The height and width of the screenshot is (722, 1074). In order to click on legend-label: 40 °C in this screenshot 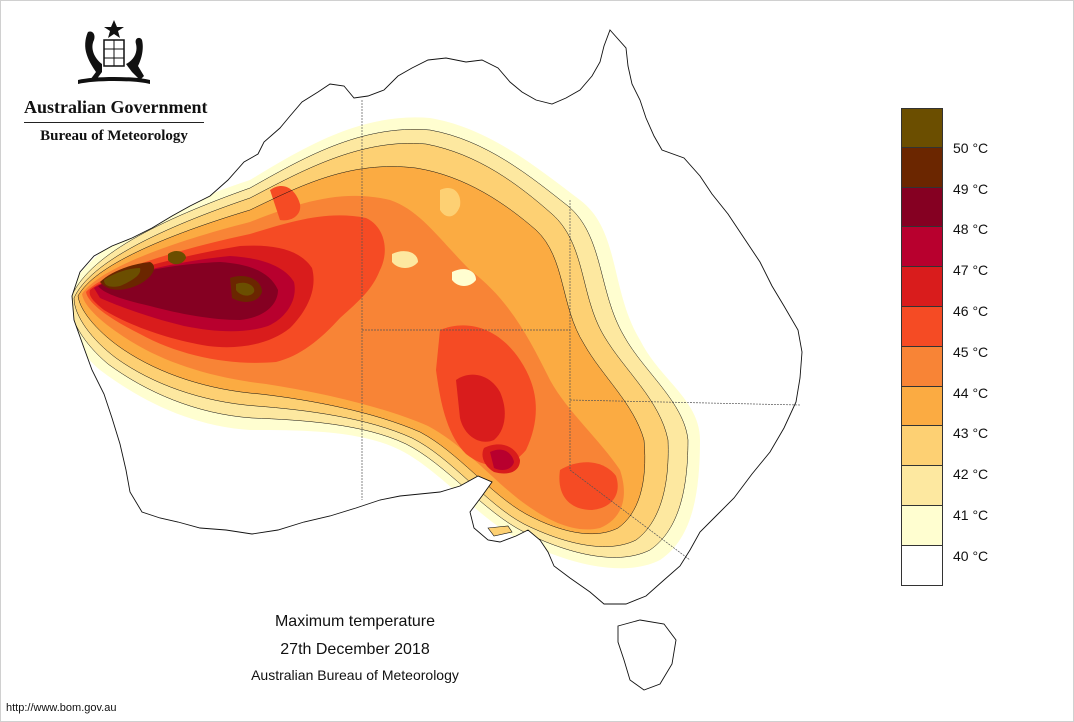, I will do `click(971, 555)`.